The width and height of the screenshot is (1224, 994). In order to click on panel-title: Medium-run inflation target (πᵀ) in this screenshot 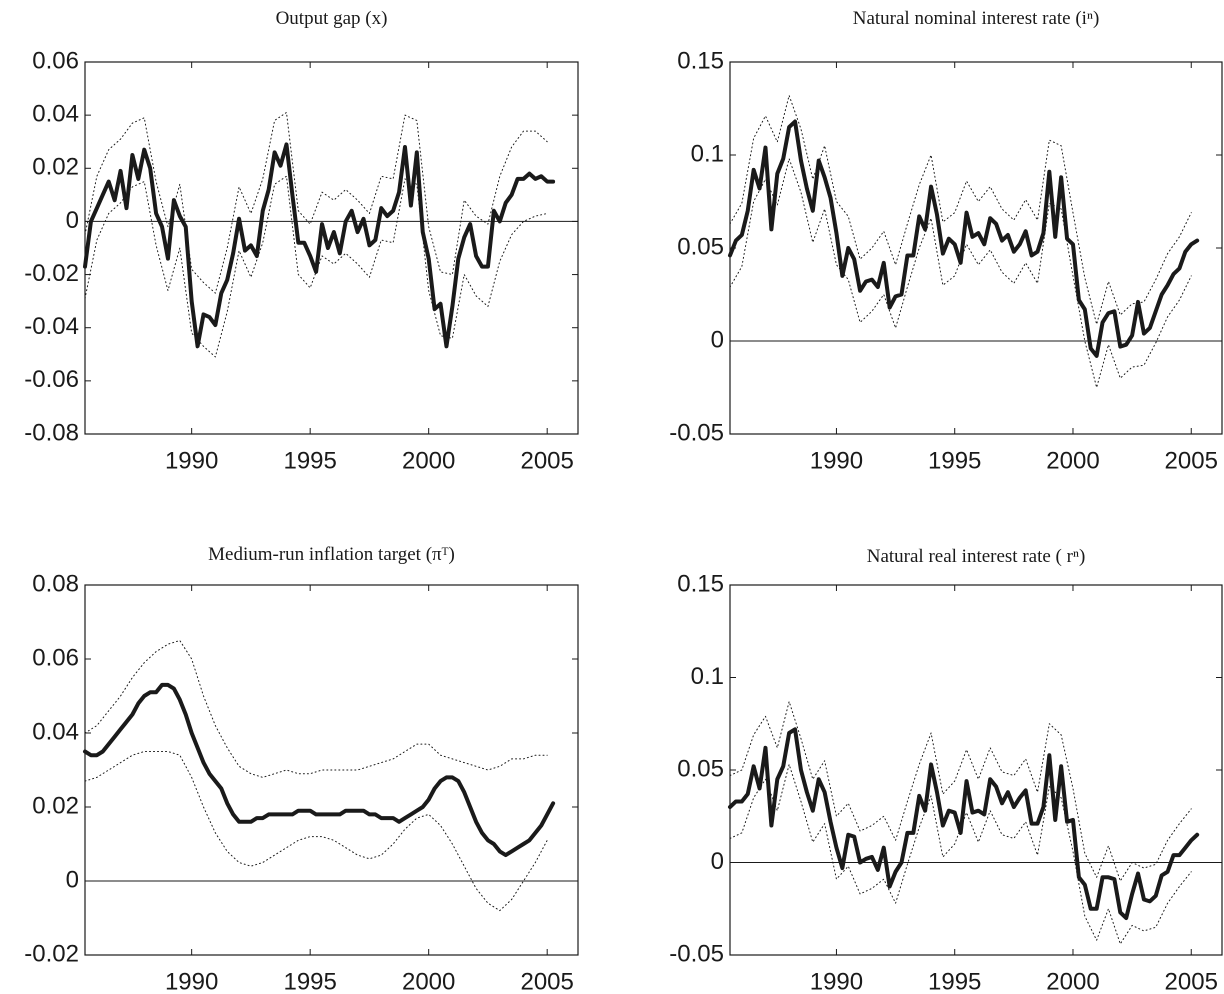, I will do `click(331, 554)`.